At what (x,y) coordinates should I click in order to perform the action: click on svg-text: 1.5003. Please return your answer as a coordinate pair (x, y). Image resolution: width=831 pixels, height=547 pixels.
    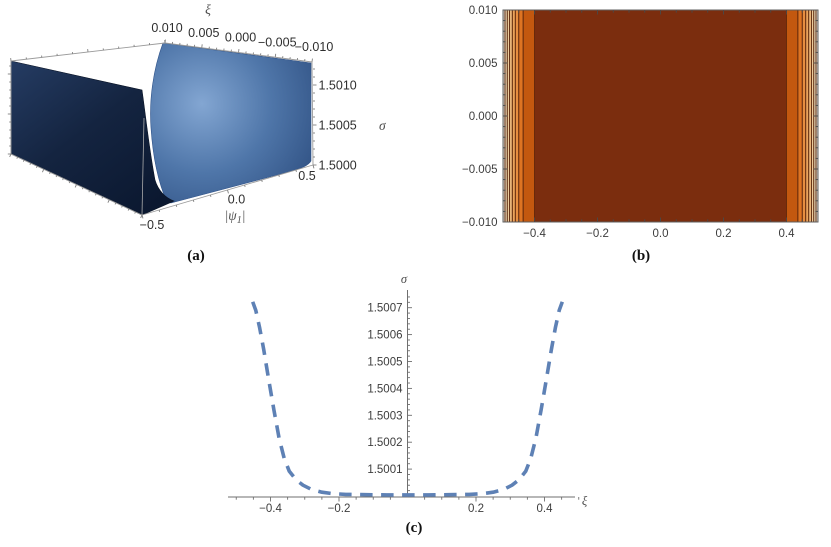
    Looking at the image, I should click on (384, 416).